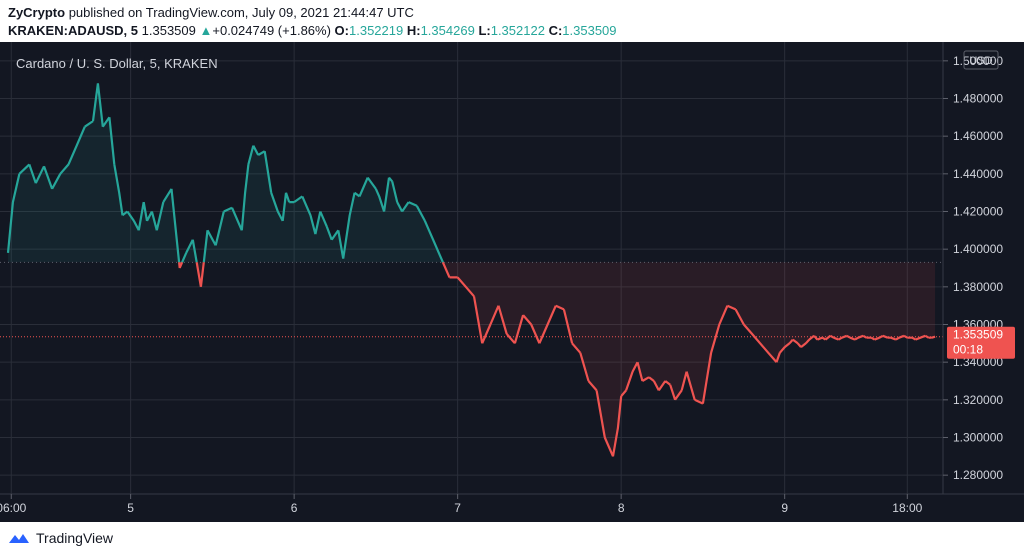 The image size is (1024, 559). I want to click on publisher-name: ZyCrypto, so click(37, 12).